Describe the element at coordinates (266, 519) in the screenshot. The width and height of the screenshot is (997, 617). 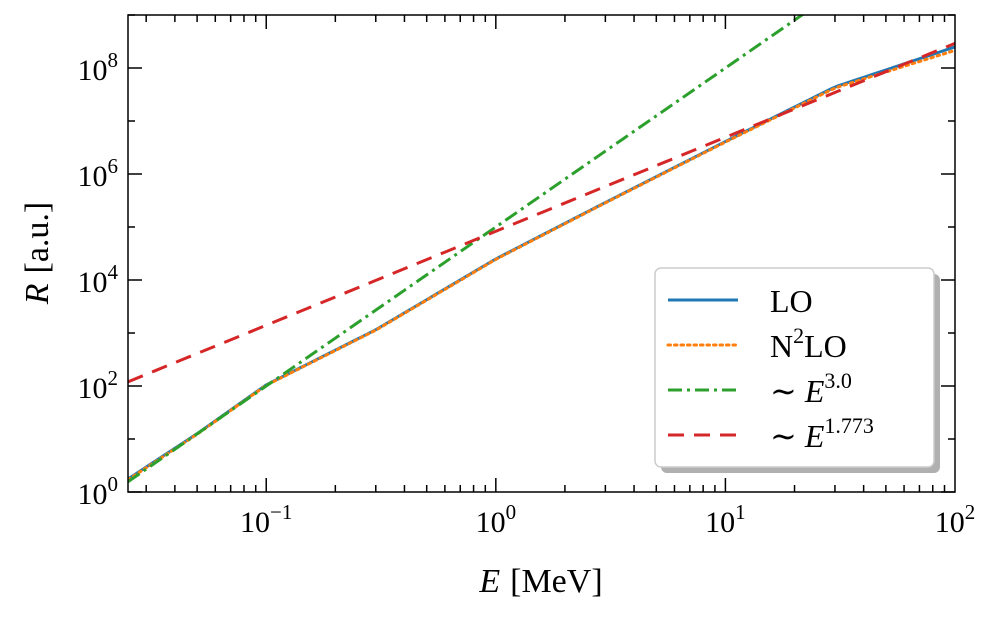
I see `x-tick-label: 10⁻¹` at that location.